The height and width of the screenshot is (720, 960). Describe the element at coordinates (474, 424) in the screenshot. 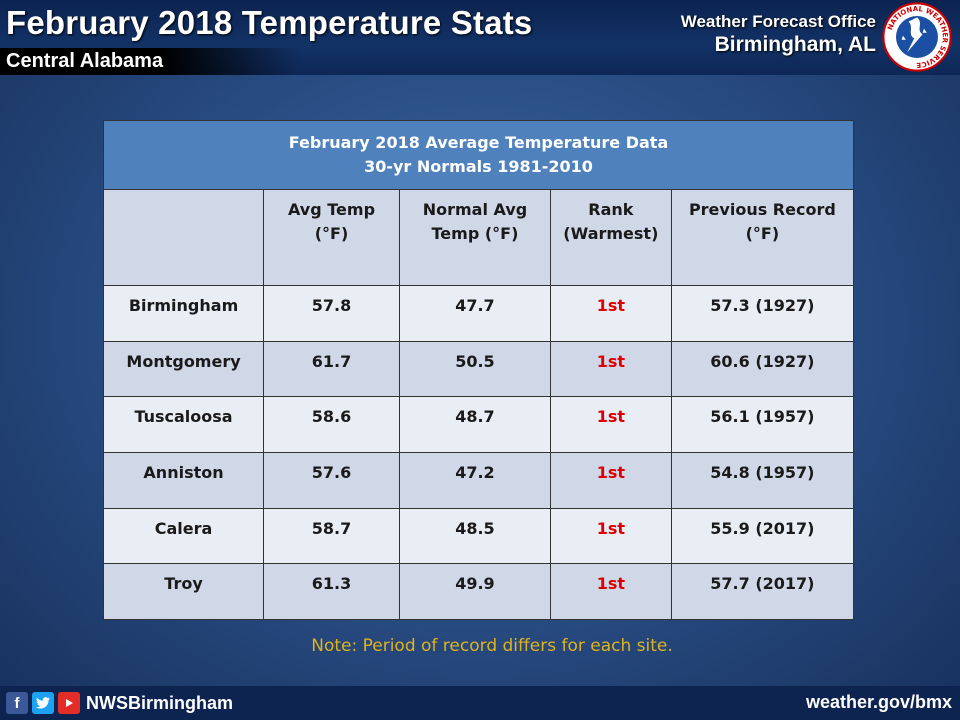

I see `normal-avg-temp: 48.7` at that location.